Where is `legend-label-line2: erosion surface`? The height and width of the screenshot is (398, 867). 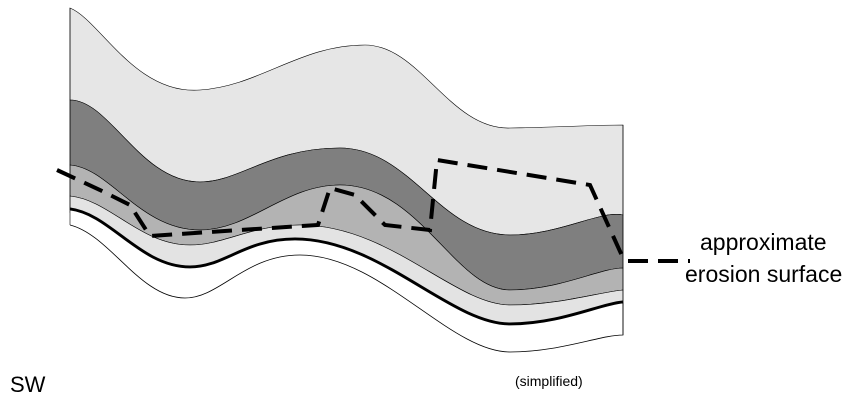
legend-label-line2: erosion surface is located at coordinates (764, 274).